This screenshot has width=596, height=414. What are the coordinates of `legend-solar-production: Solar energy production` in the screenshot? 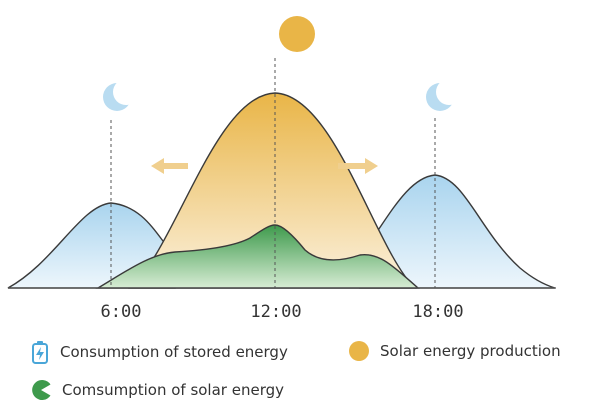 It's located at (454, 351).